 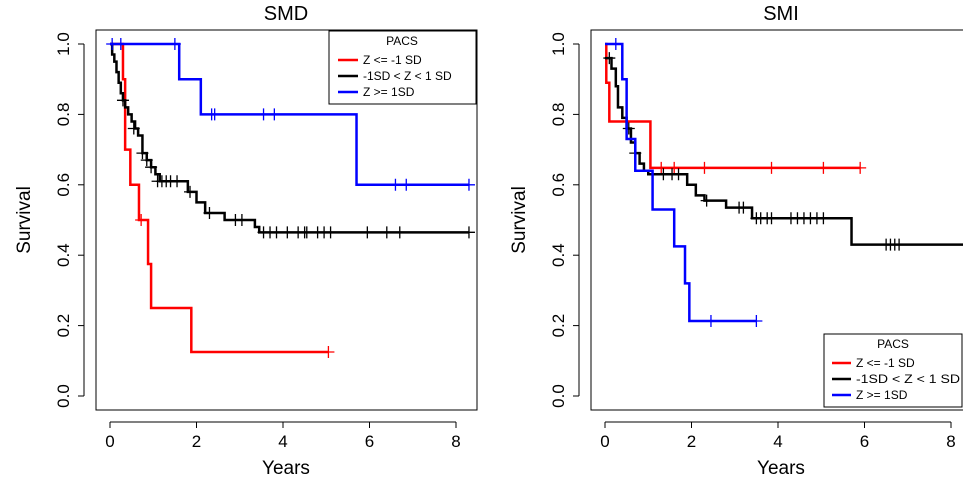 What do you see at coordinates (781, 14) in the screenshot?
I see `chart-title: SMI` at bounding box center [781, 14].